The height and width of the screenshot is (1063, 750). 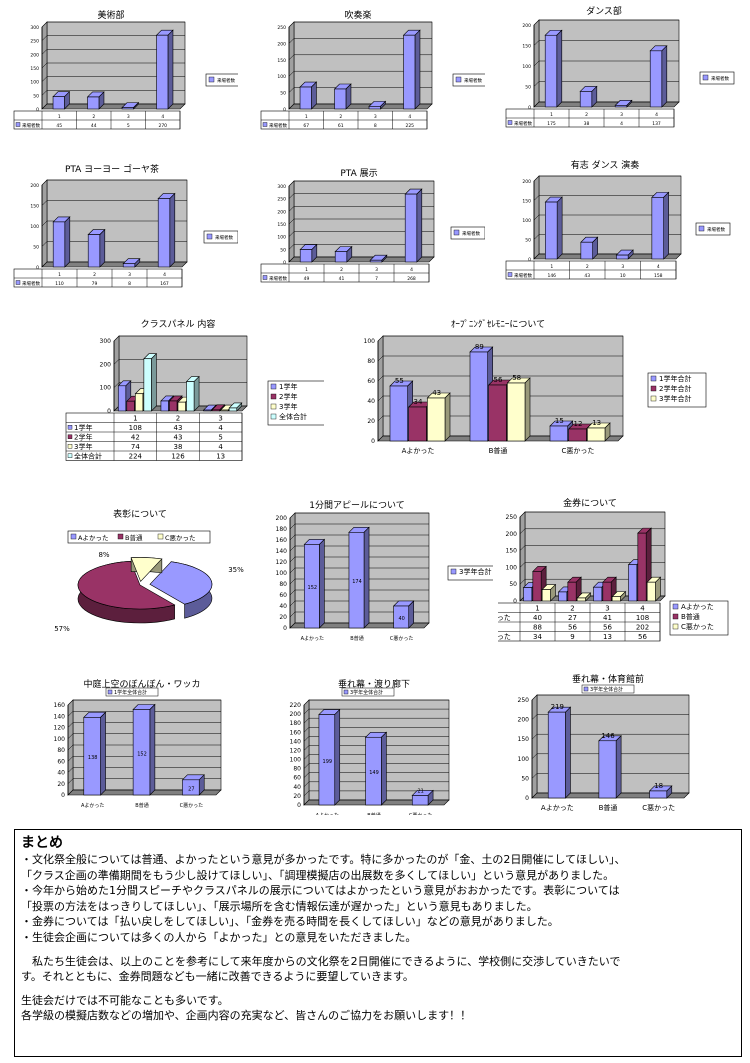 I want to click on x-tick-label: Aよかった, so click(x=92, y=805).